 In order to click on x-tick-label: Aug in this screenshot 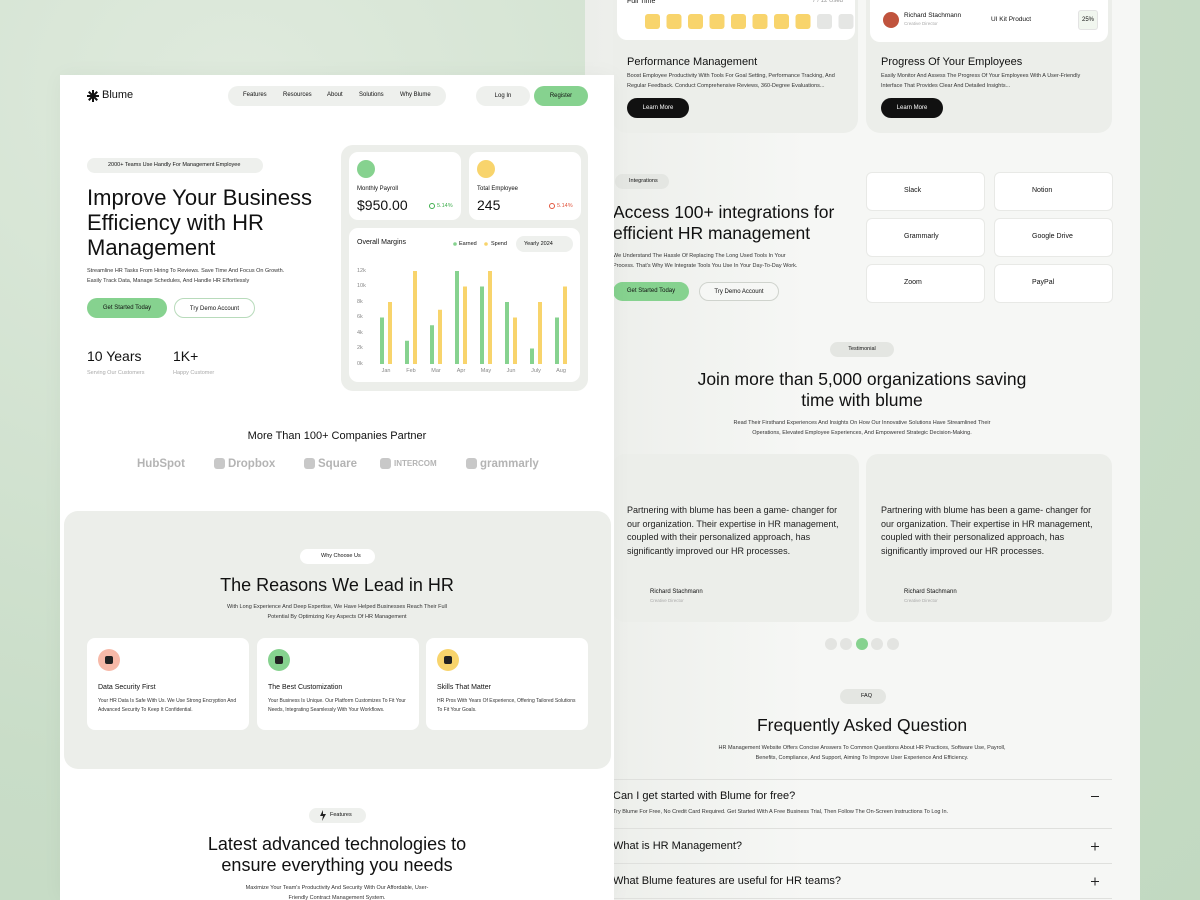, I will do `click(561, 371)`.